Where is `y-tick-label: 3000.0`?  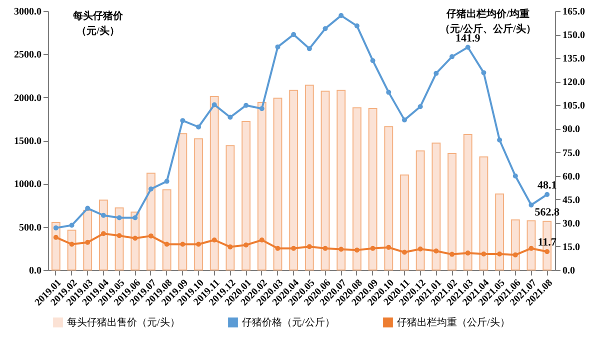
y-tick-label: 3000.0 is located at coordinates (28, 12).